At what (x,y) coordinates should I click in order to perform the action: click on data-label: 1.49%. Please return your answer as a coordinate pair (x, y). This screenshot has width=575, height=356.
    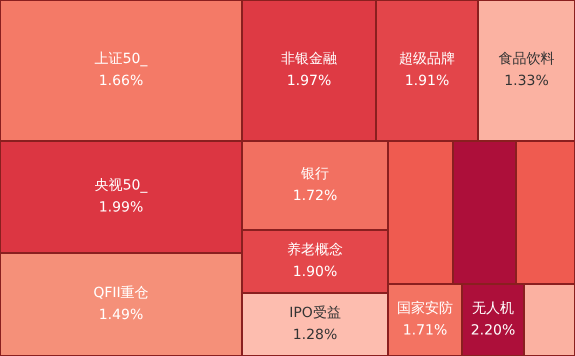
    Looking at the image, I should click on (121, 315).